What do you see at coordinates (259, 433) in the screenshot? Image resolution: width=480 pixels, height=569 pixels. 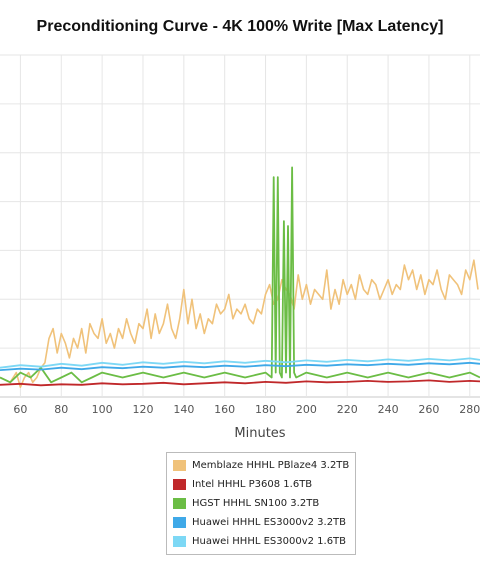 I see `x-axis-title: Minutes` at bounding box center [259, 433].